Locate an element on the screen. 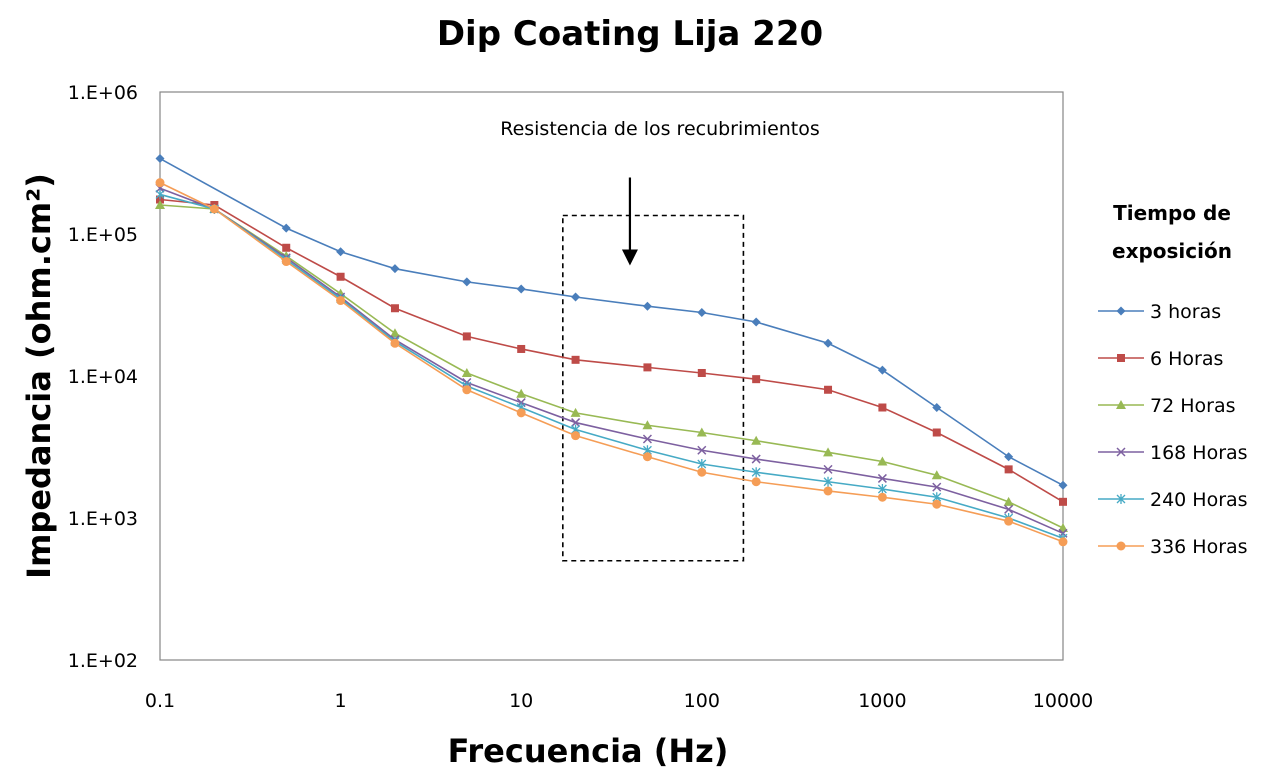  legend-item: 6 Horas is located at coordinates (1160, 359).